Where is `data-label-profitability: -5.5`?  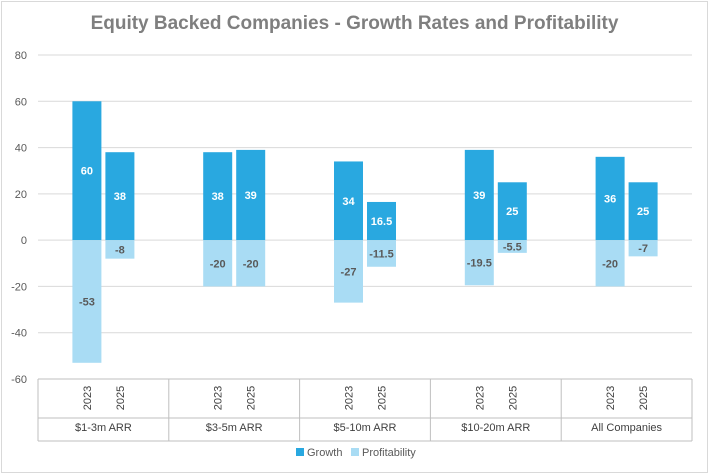
data-label-profitability: -5.5 is located at coordinates (512, 248).